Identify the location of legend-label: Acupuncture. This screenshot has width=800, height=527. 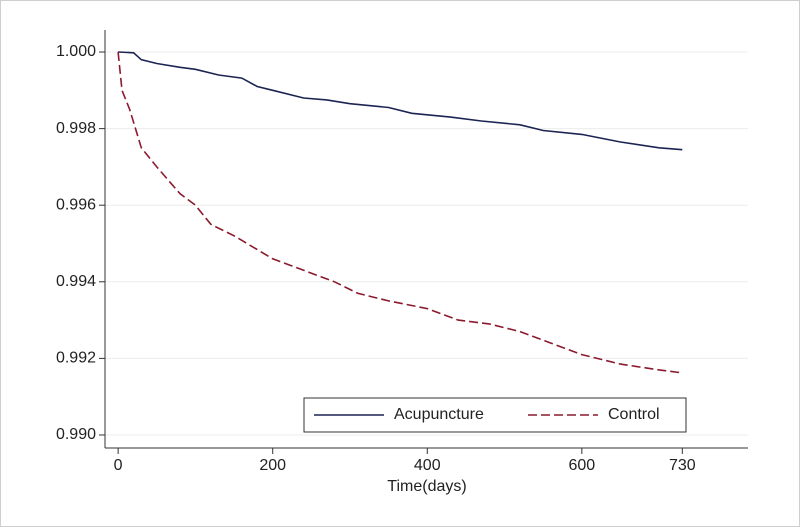
(439, 414).